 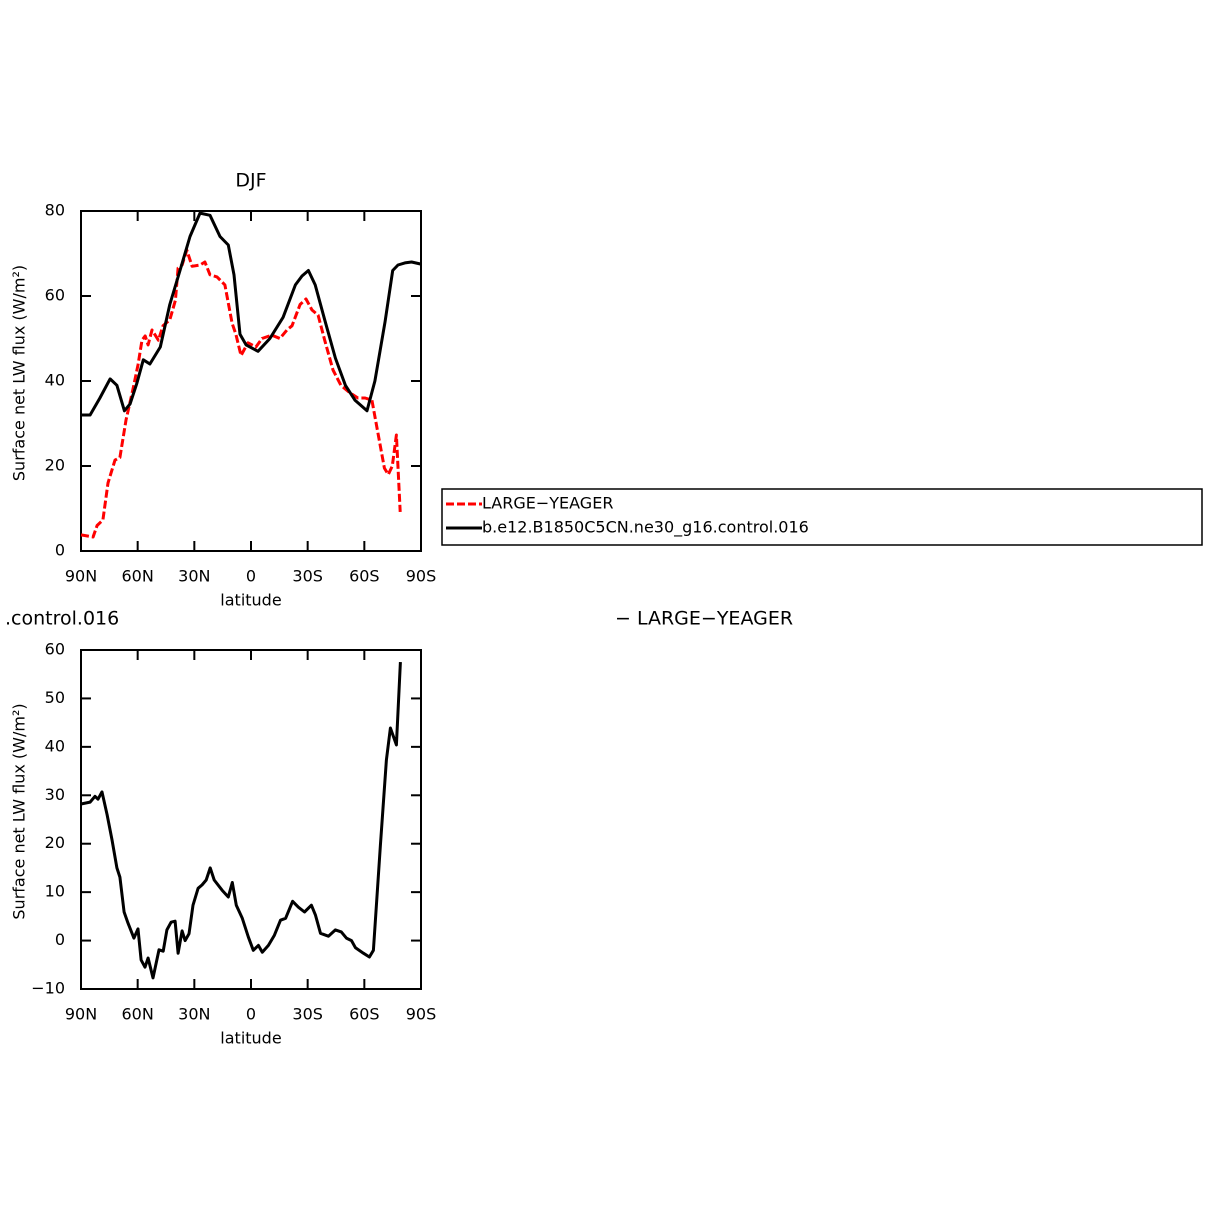 I want to click on chart-title: .control.016, so click(x=62, y=619).